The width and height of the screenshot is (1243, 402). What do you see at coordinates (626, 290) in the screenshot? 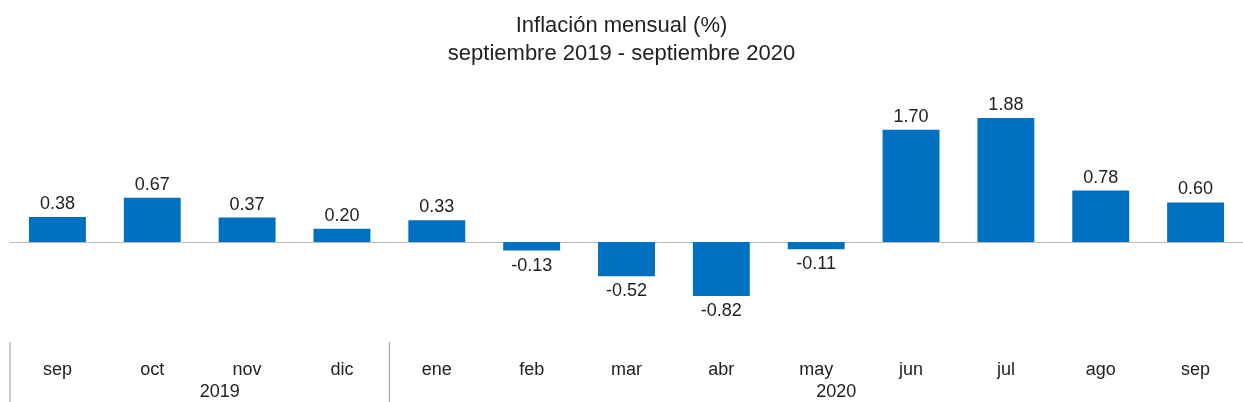
I see `data-label: -0.52` at bounding box center [626, 290].